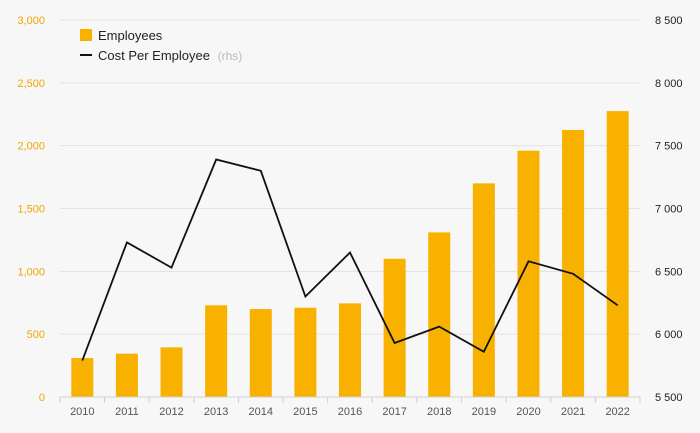 Image resolution: width=700 pixels, height=433 pixels. What do you see at coordinates (528, 273) in the screenshot?
I see `bar-2020` at bounding box center [528, 273].